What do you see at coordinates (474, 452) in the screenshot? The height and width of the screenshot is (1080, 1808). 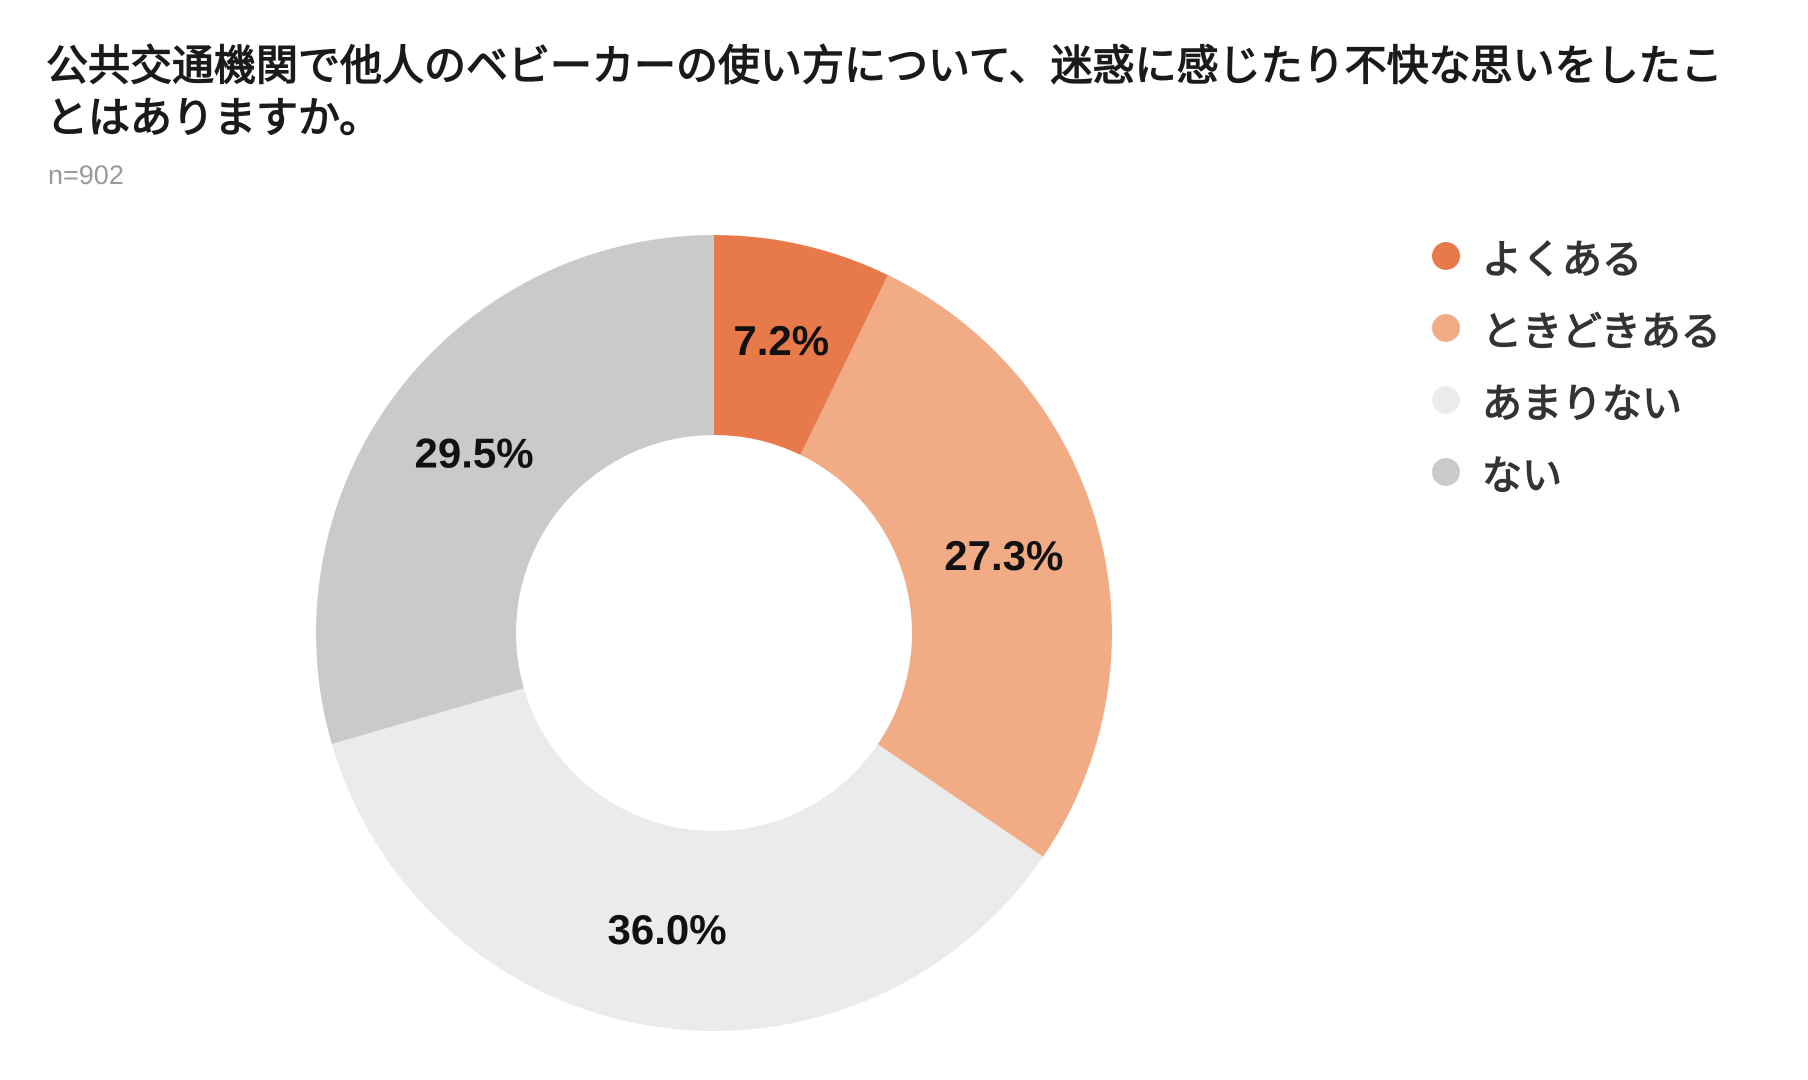 I see `data-label-3: 29.5%` at bounding box center [474, 452].